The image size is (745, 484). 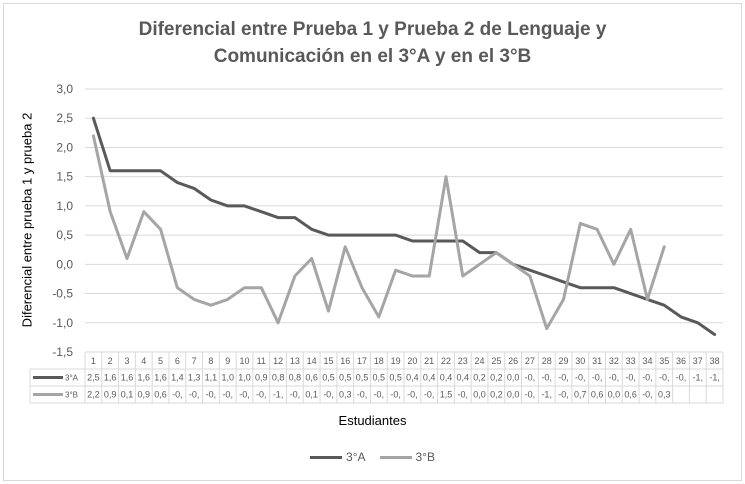 I want to click on y-tick-label: 0,5, so click(x=64, y=235).